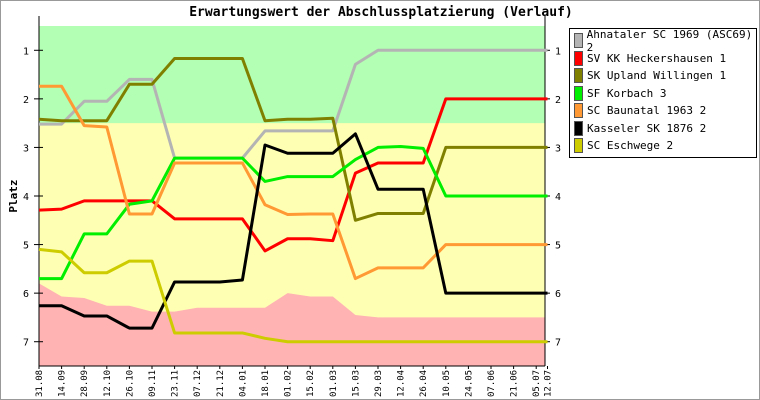  I want to click on legend-item: SV KK Heckershausen 1, so click(650, 58).